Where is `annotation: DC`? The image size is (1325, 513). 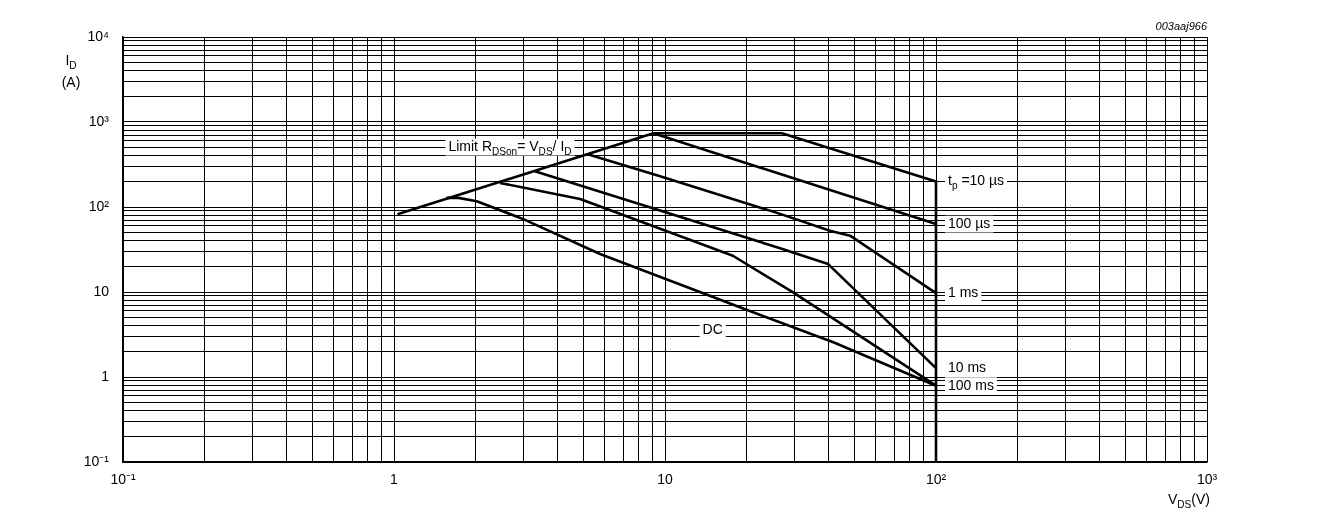
annotation: DC is located at coordinates (712, 328).